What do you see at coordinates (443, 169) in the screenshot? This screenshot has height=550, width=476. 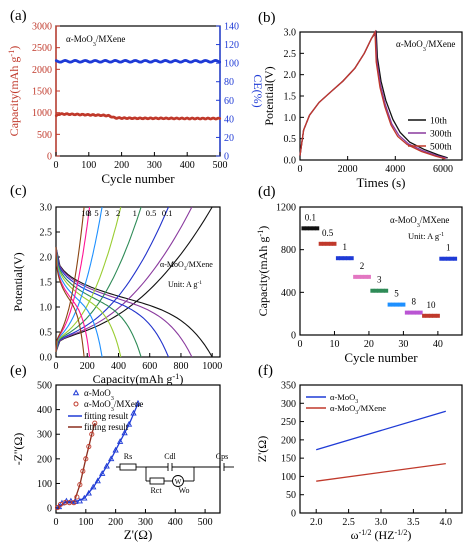 I see `x-tick-label: 6000` at bounding box center [443, 169].